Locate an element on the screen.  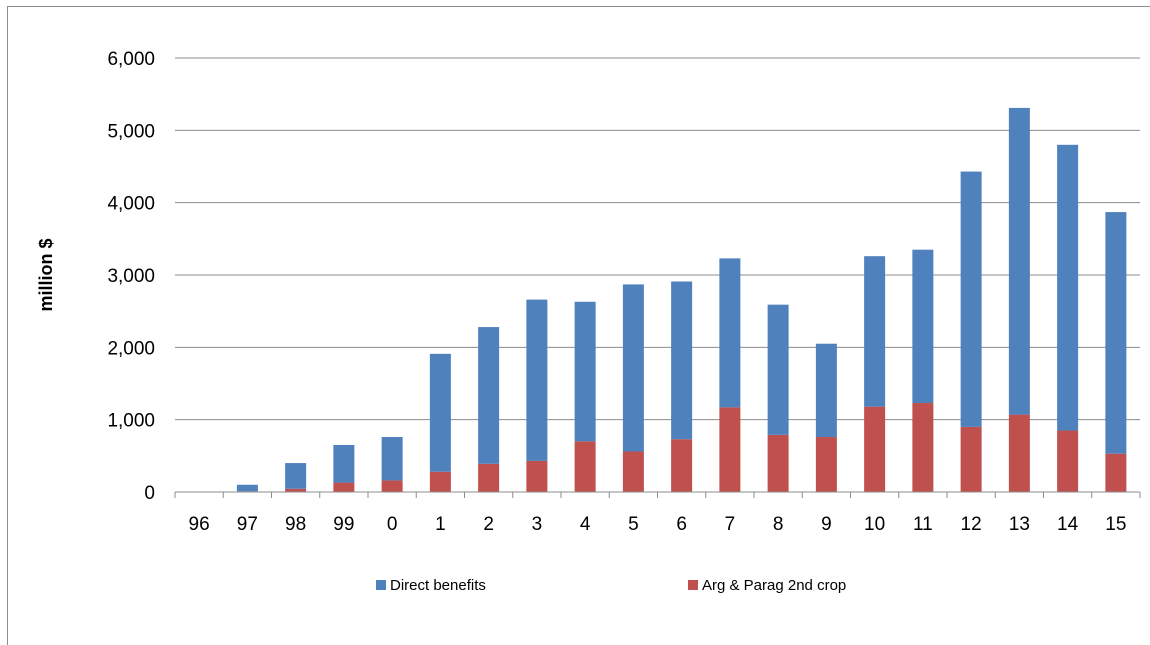
y-tick-label: 4,000 is located at coordinates (131, 204).